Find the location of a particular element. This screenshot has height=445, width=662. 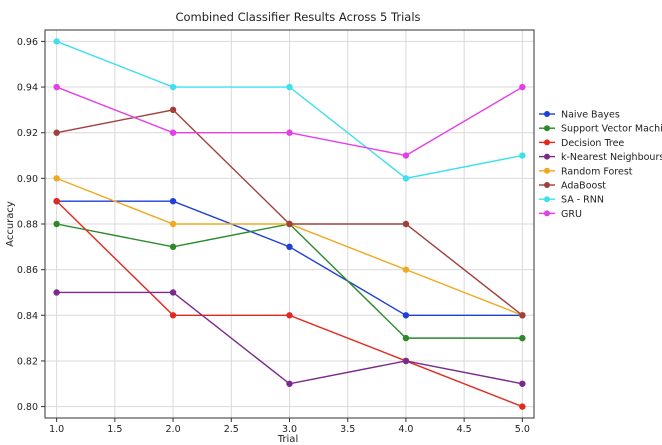

y-tick-label: 0.84 is located at coordinates (27, 316).